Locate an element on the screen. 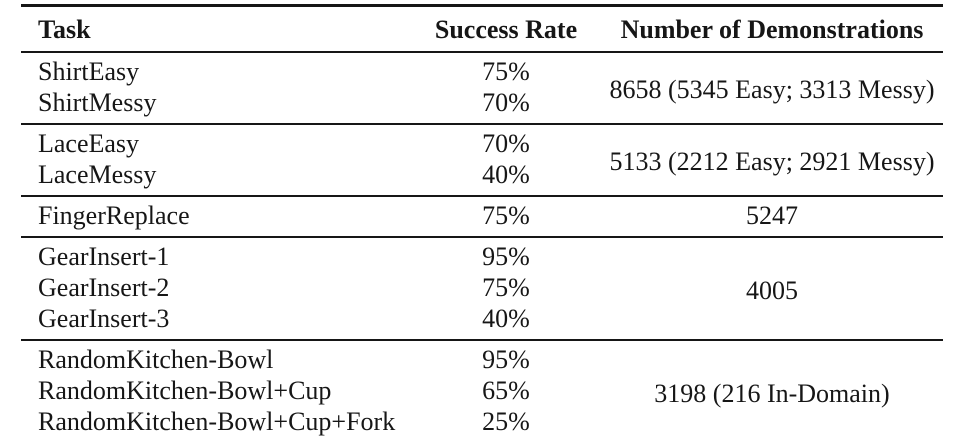 The height and width of the screenshot is (440, 964). task-cell: ShirtMessy is located at coordinates (97, 102).